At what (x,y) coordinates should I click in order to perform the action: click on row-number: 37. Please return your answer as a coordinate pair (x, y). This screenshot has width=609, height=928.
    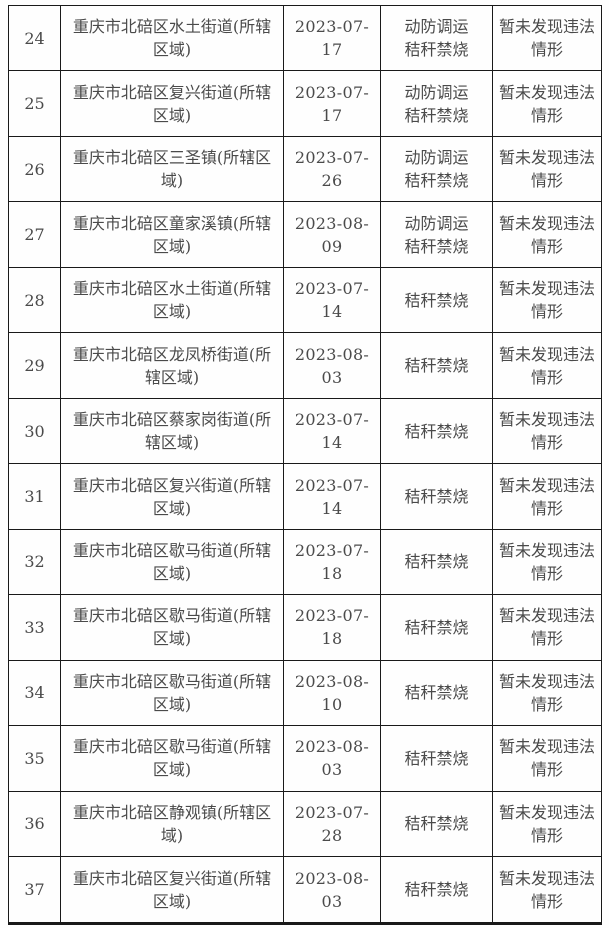
    Looking at the image, I should click on (34, 890).